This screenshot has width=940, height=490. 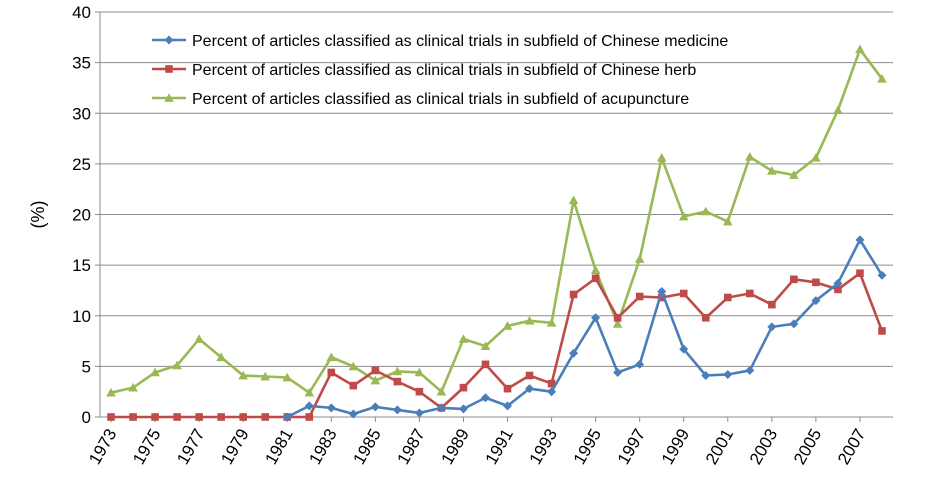 I want to click on x-tick-label: 2007, so click(x=851, y=447).